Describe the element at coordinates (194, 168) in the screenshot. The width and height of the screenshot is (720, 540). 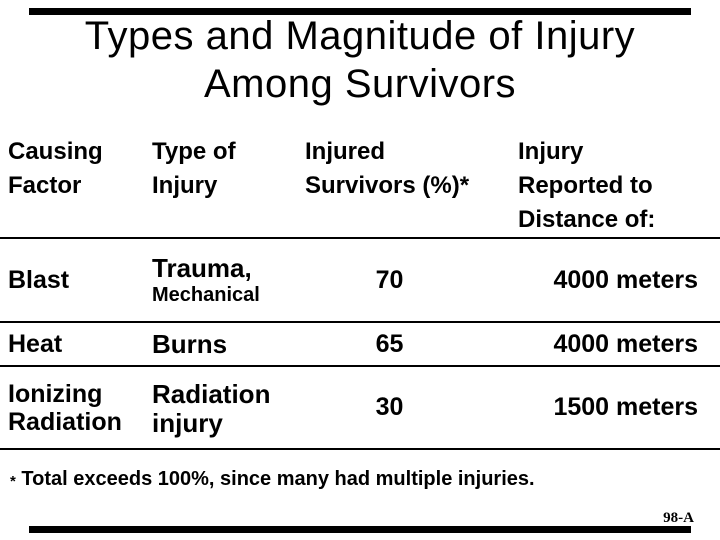
I see `header-type-of-injury: Type of Injury` at that location.